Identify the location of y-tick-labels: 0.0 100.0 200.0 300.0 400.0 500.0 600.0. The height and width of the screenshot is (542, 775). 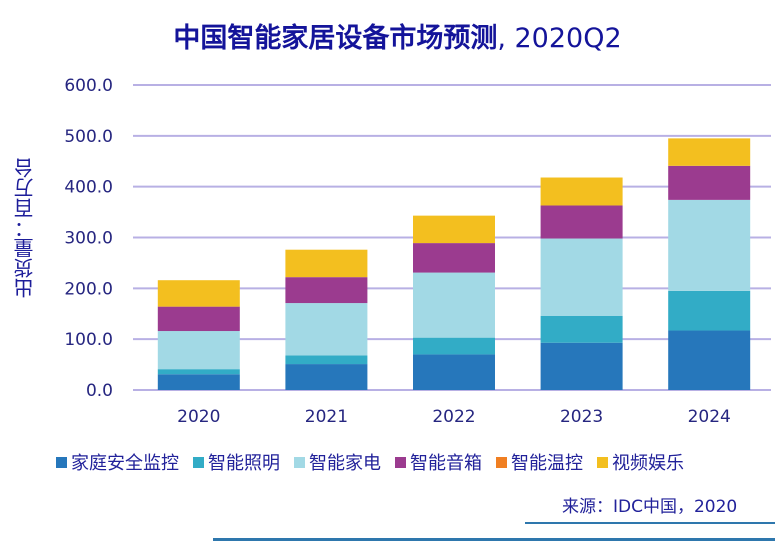
(88, 238).